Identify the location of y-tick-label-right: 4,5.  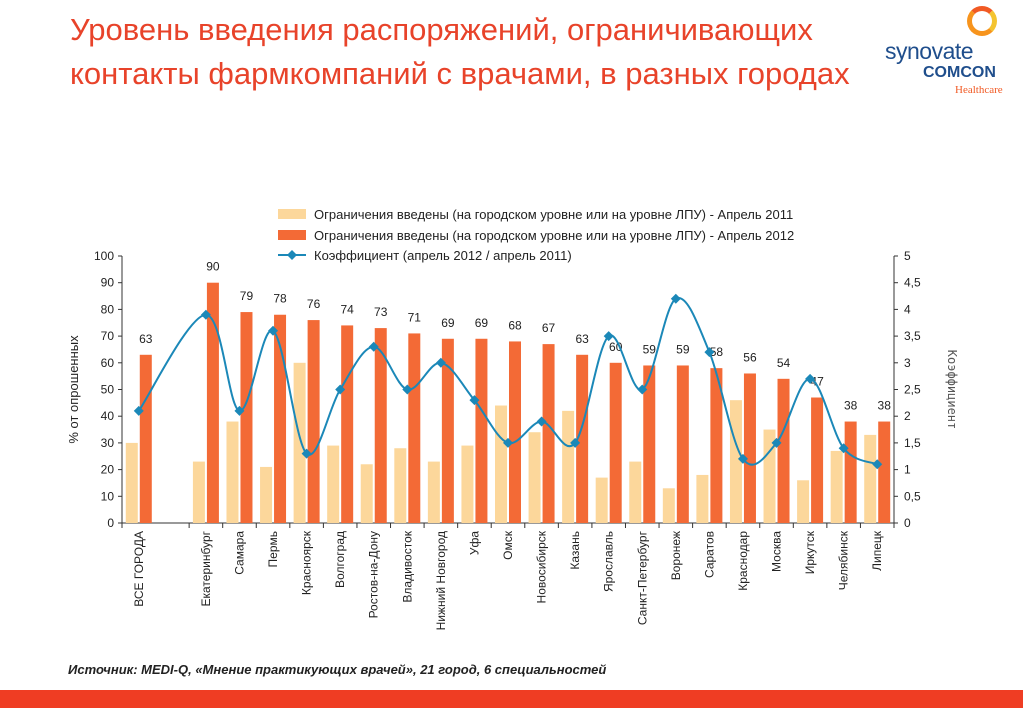
(912, 283).